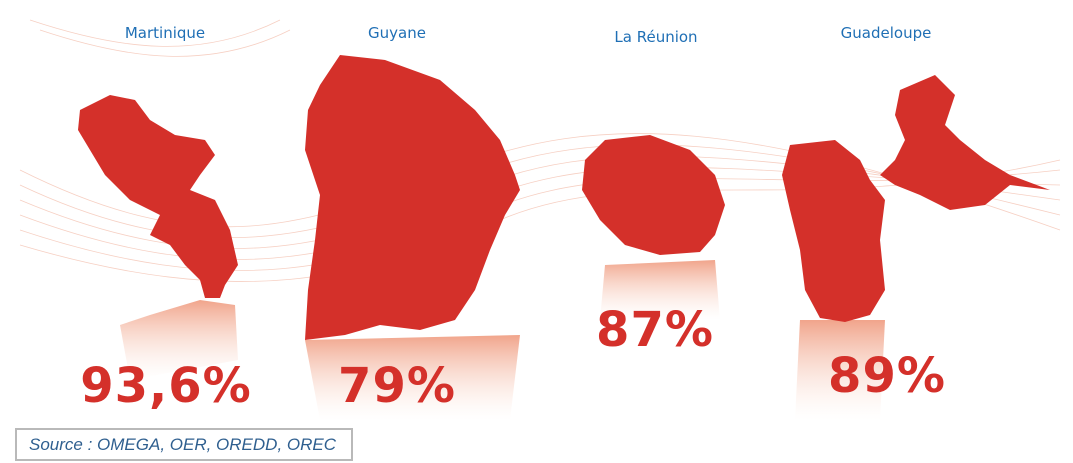  Describe the element at coordinates (965, 142) in the screenshot. I see `map-guadeloupe-grande-terre` at that location.